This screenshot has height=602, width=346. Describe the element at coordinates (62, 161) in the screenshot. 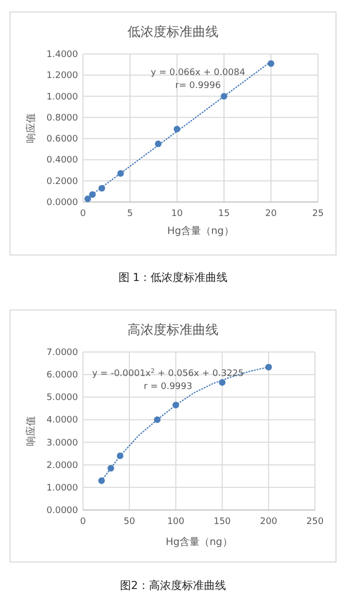

I see `y-tick-label: 0.4000` at that location.